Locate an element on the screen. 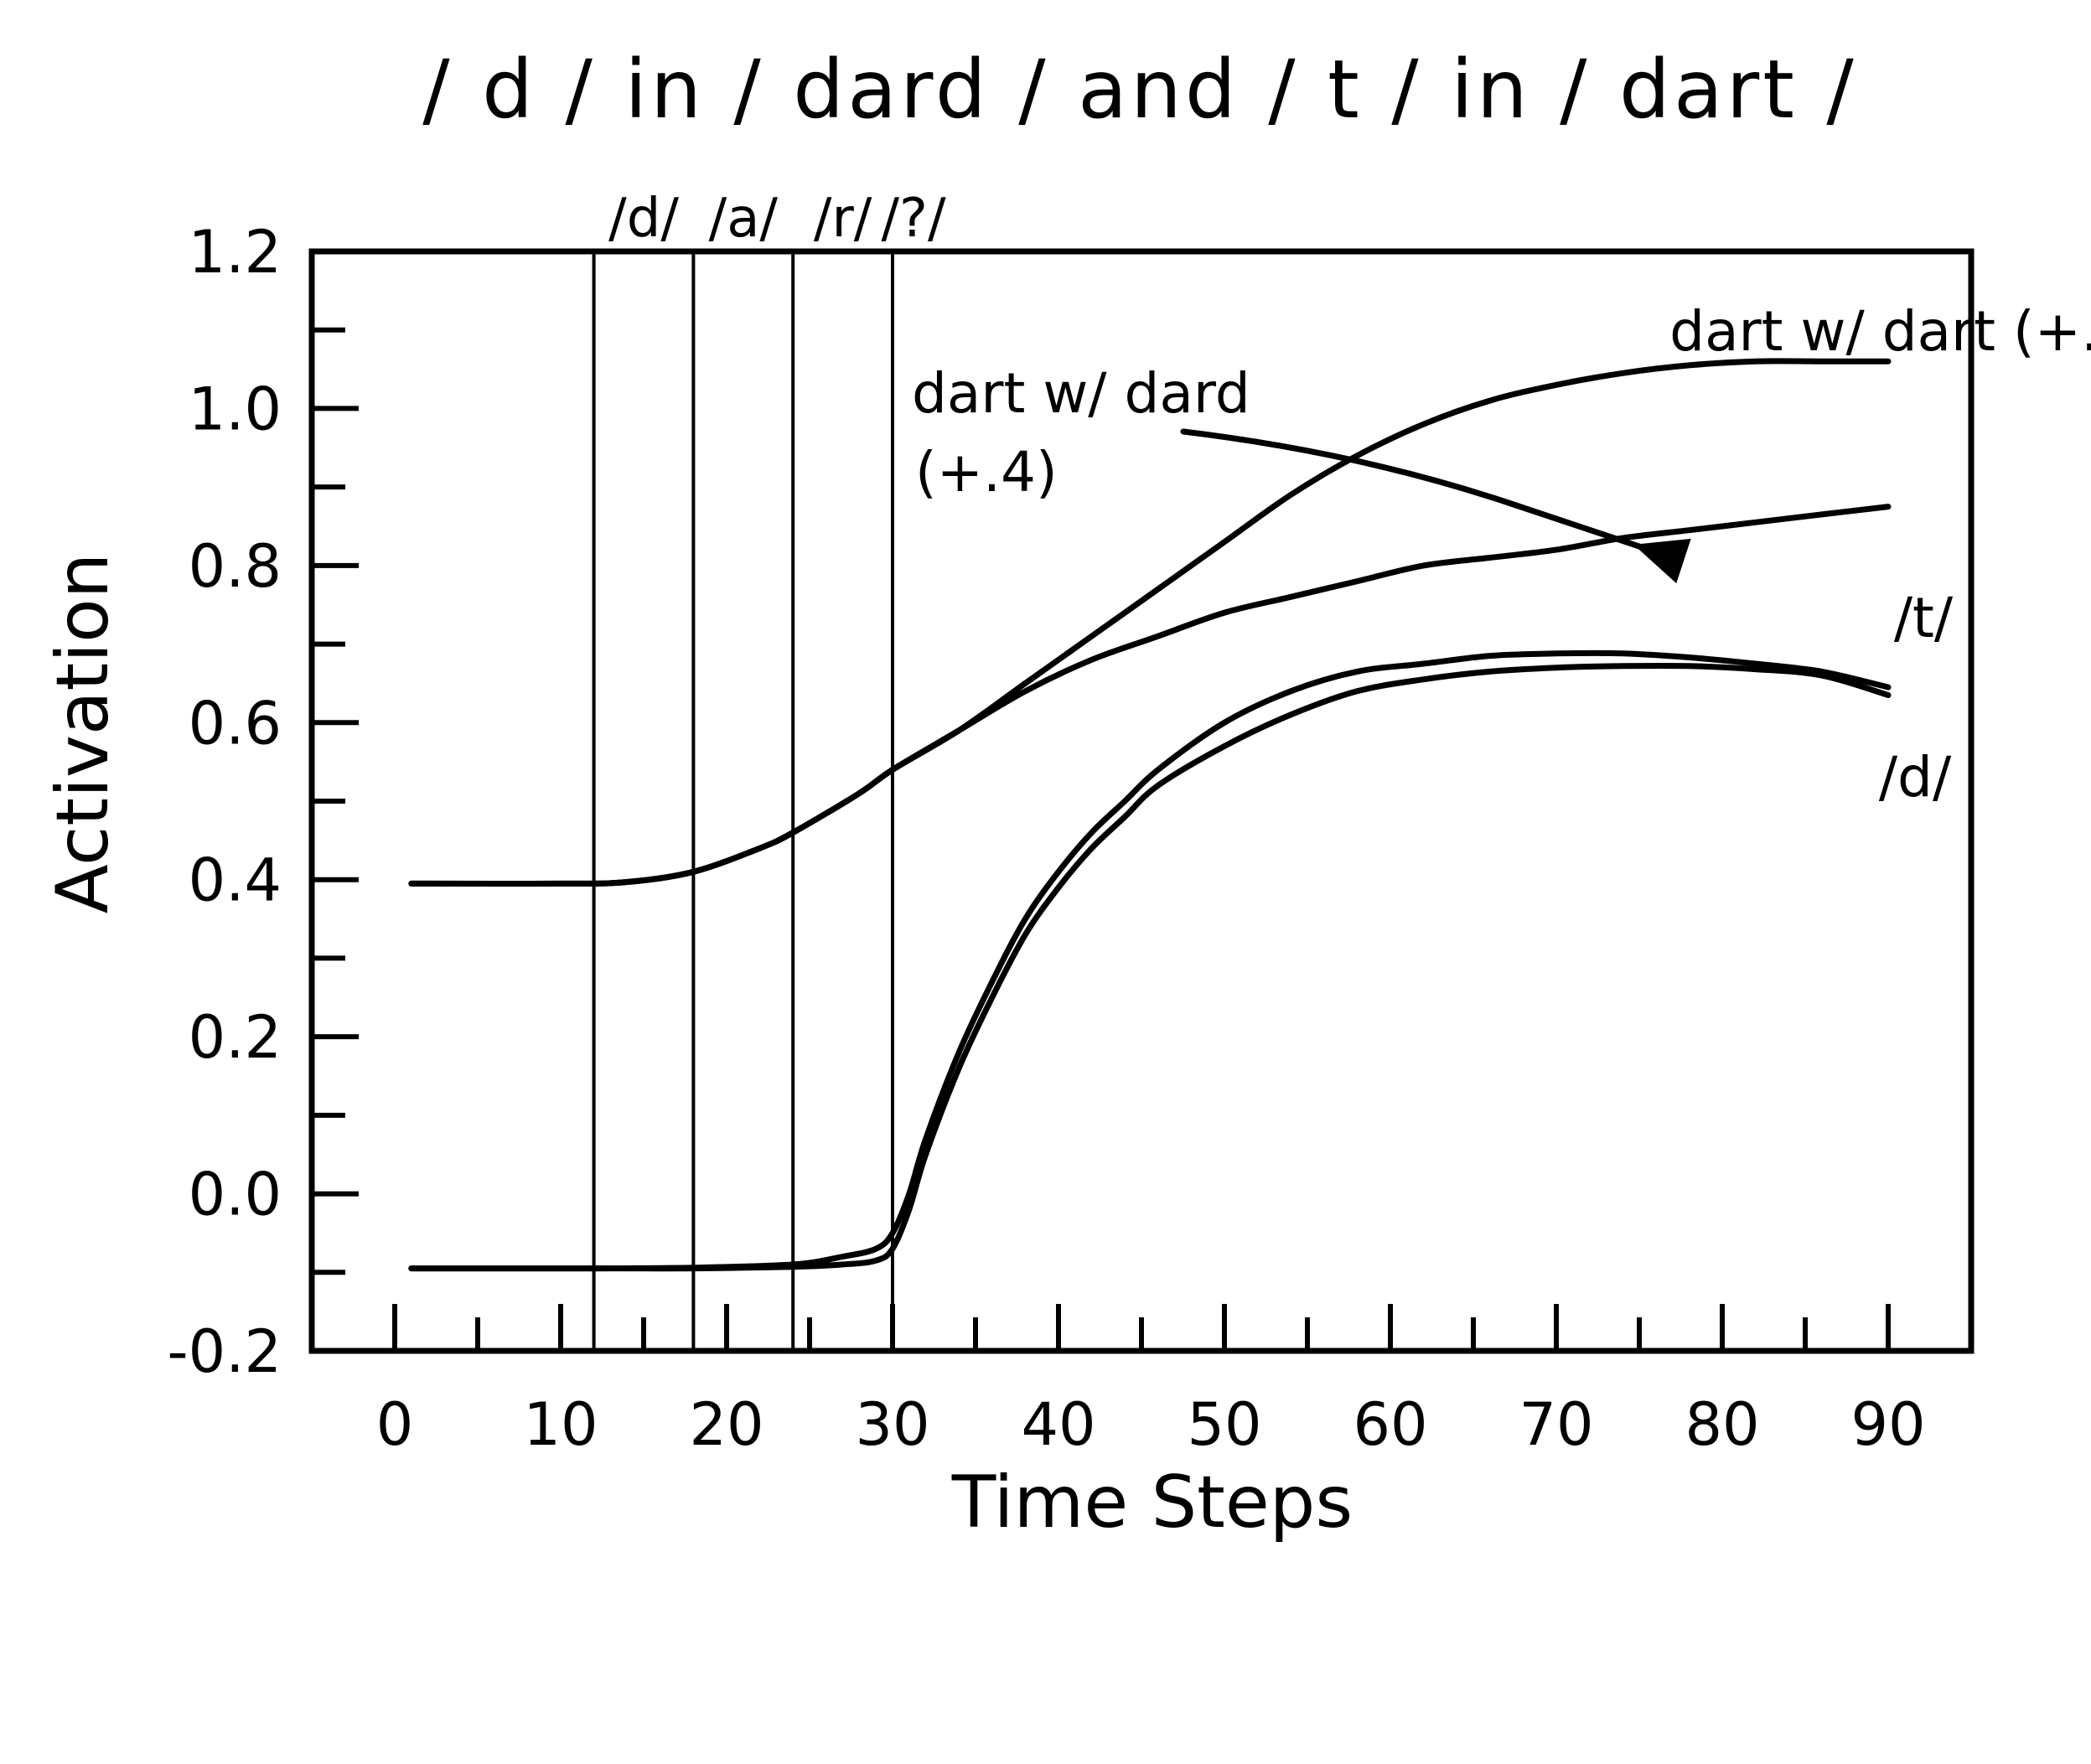 The height and width of the screenshot is (1764, 2091). segment-label: /r/ is located at coordinates (843, 219).